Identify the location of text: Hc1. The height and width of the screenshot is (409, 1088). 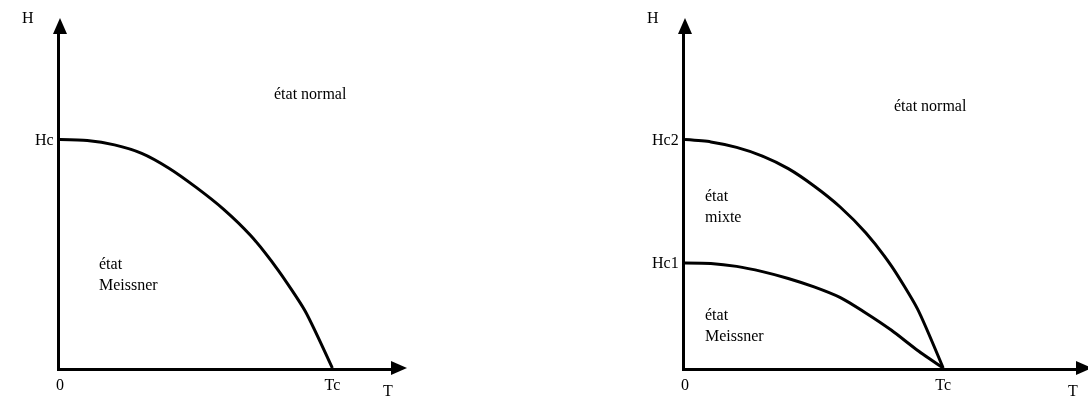
(665, 262).